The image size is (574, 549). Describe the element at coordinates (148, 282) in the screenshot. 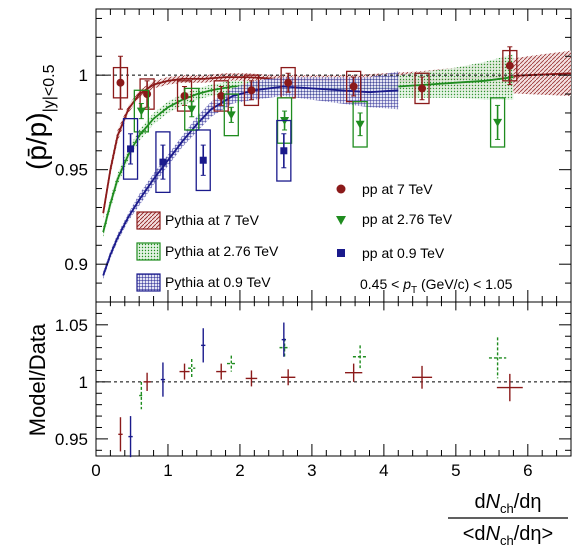

I see `legend-box-pythia-09tev` at that location.